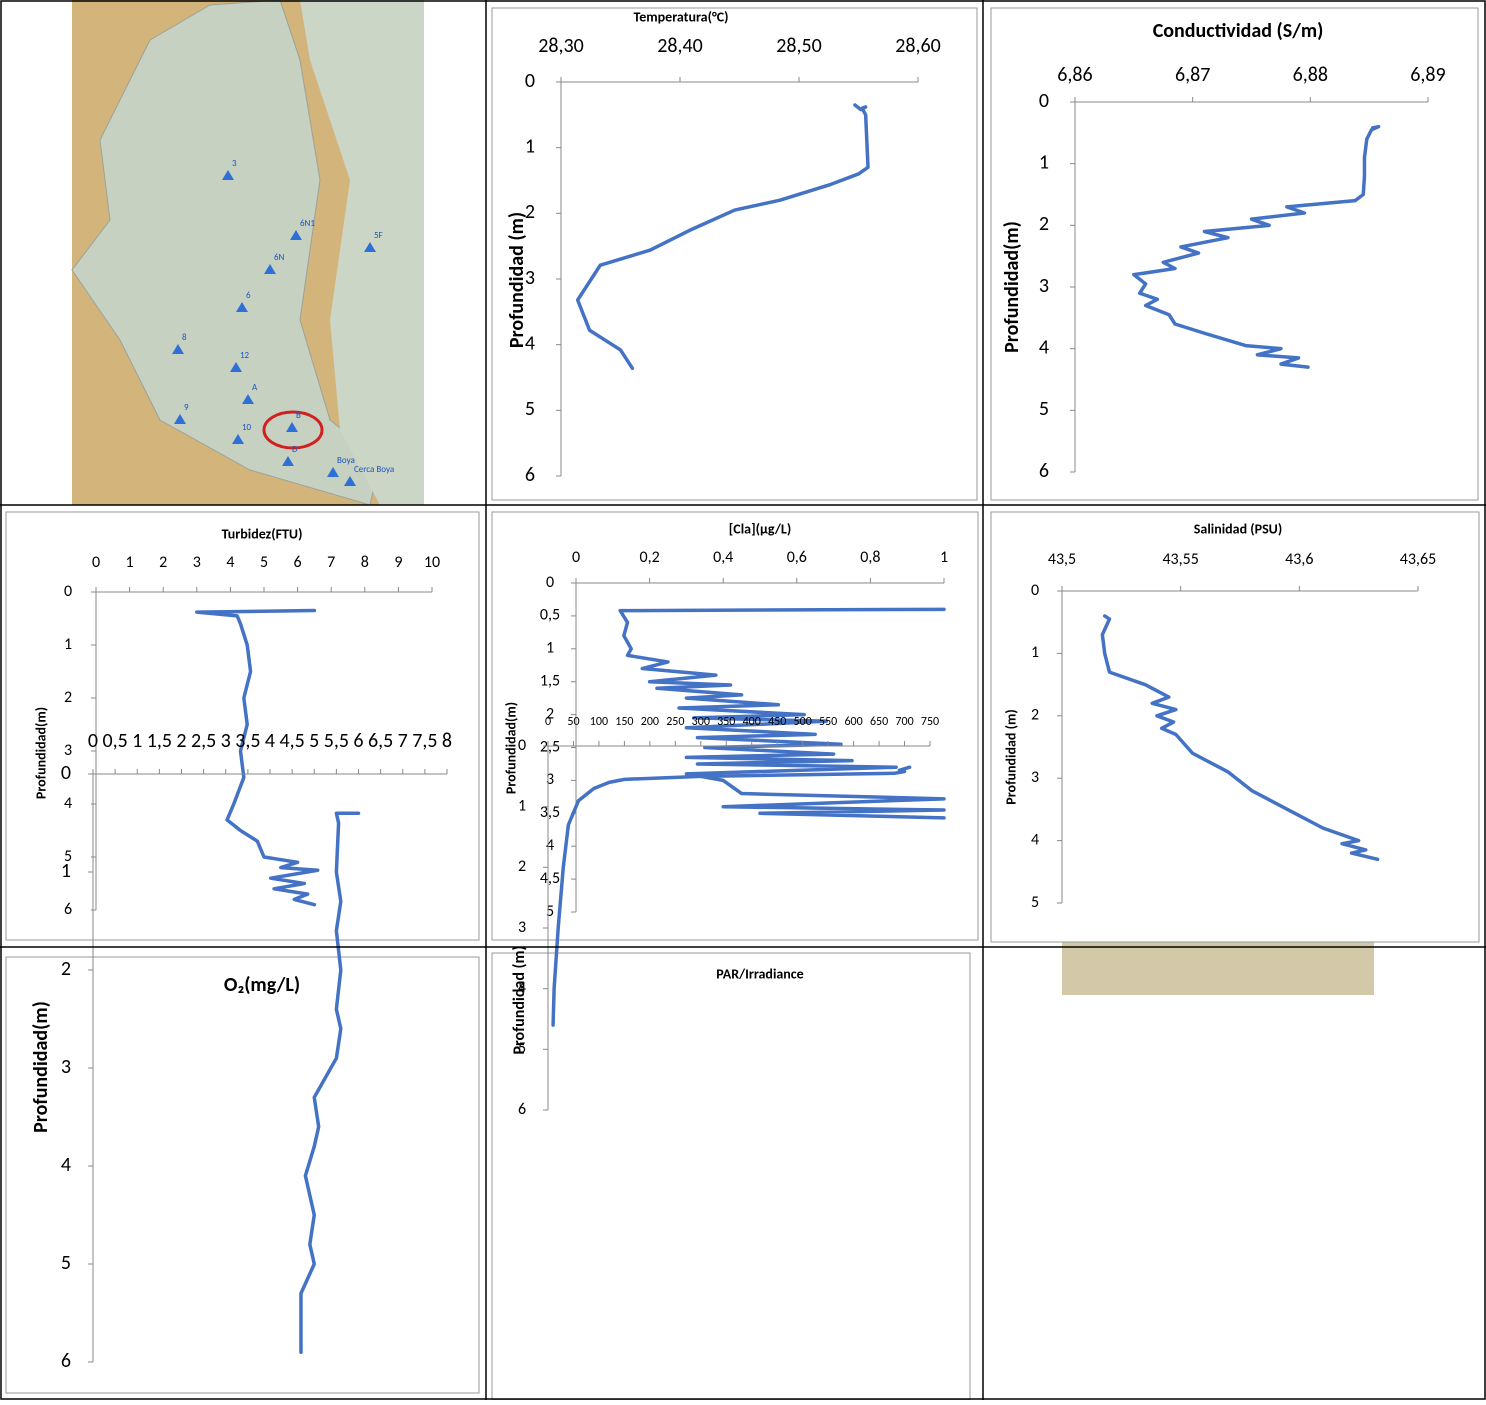 Image resolution: width=1486 pixels, height=1405 pixels. I want to click on x-tick-label: 150, so click(624, 722).